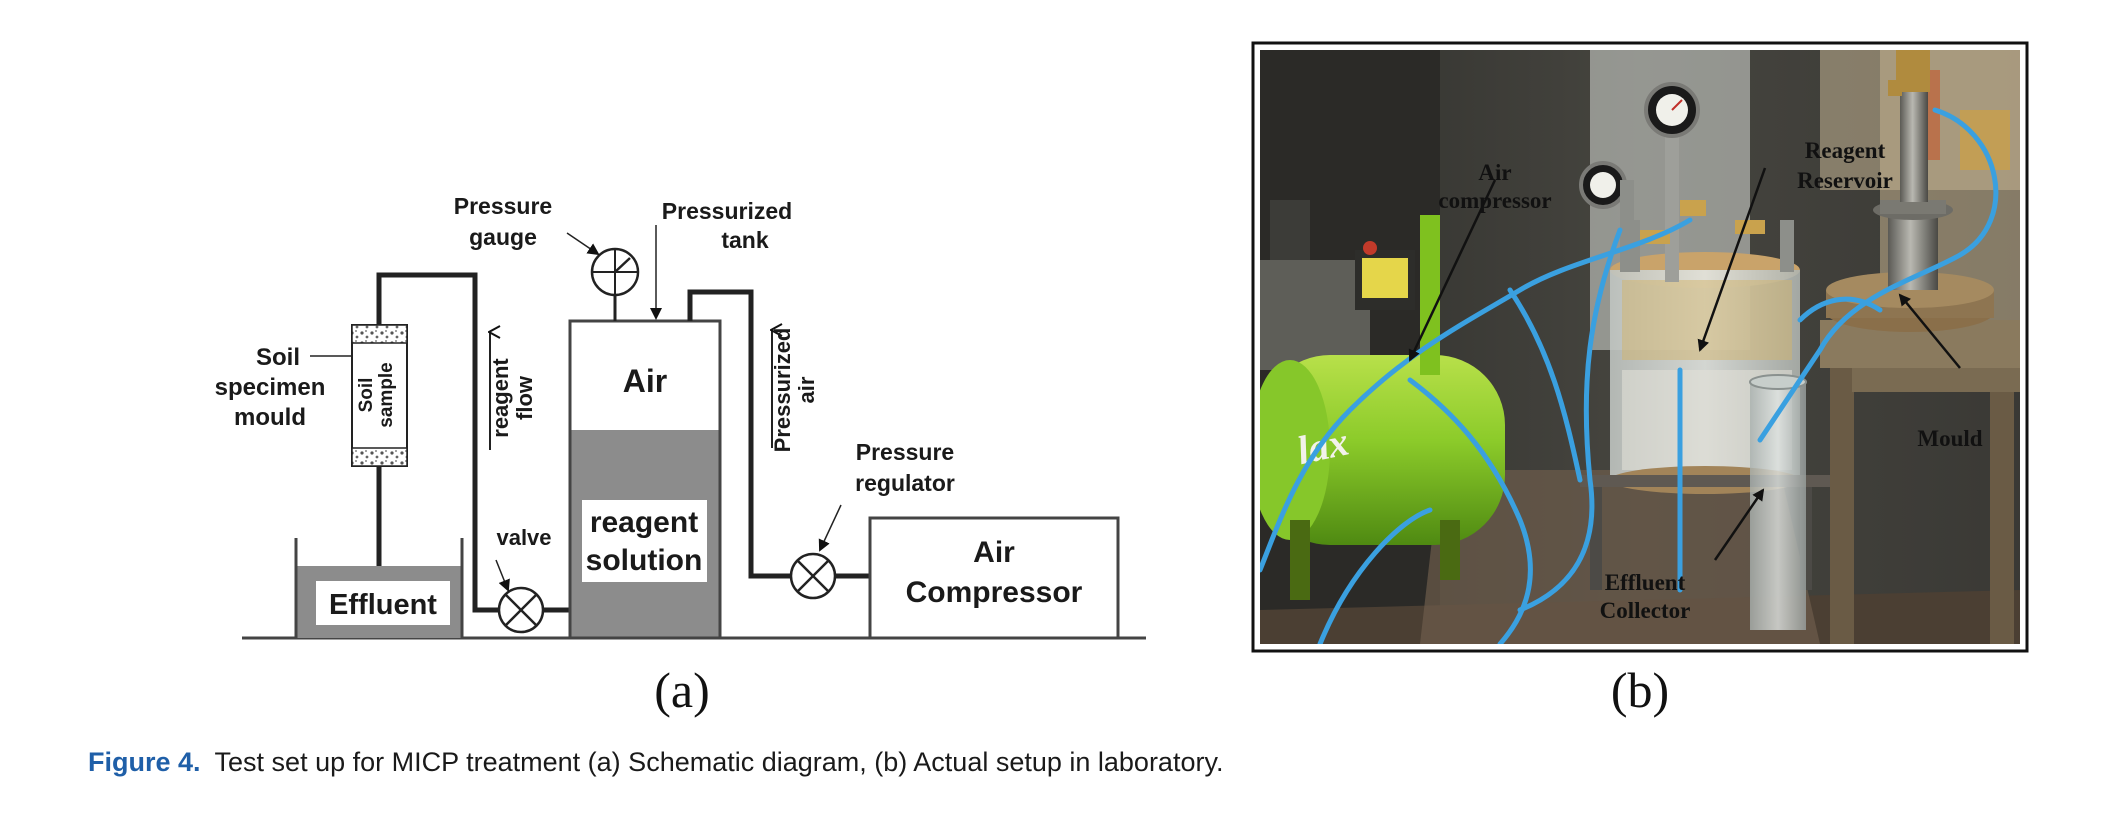 This screenshot has width=2120, height=813. What do you see at coordinates (503, 206) in the screenshot?
I see `pressure-gauge-label-1: Pressure` at bounding box center [503, 206].